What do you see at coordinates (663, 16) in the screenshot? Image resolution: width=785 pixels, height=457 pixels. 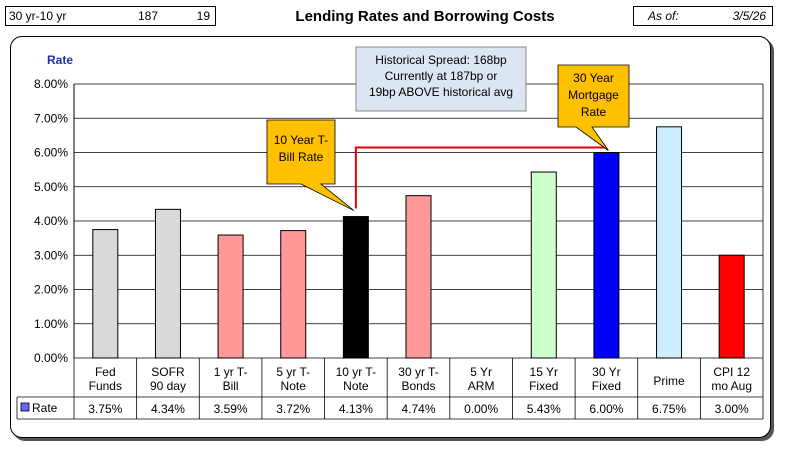 I see `asof-label: As of:` at bounding box center [663, 16].